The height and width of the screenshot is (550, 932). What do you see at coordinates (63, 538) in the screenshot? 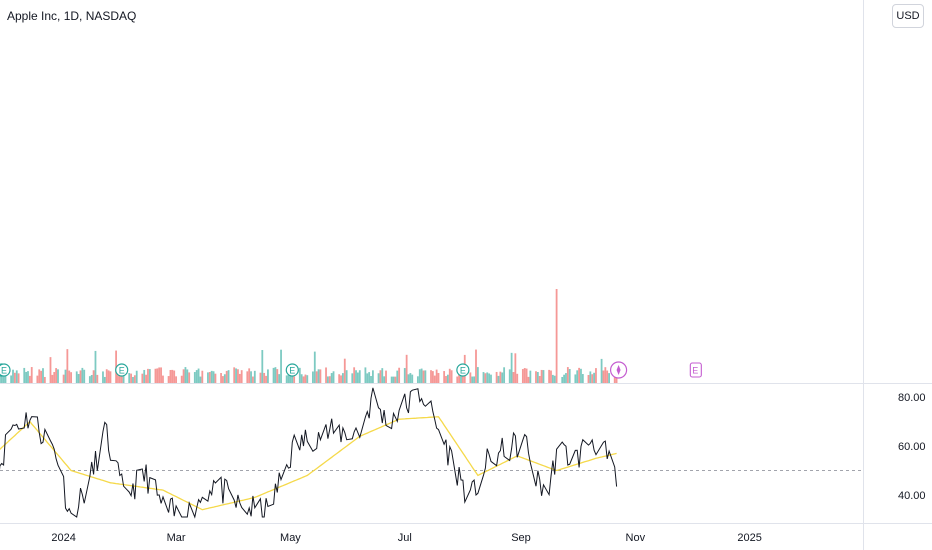
I see `time-tick-label: 2024` at bounding box center [63, 538].